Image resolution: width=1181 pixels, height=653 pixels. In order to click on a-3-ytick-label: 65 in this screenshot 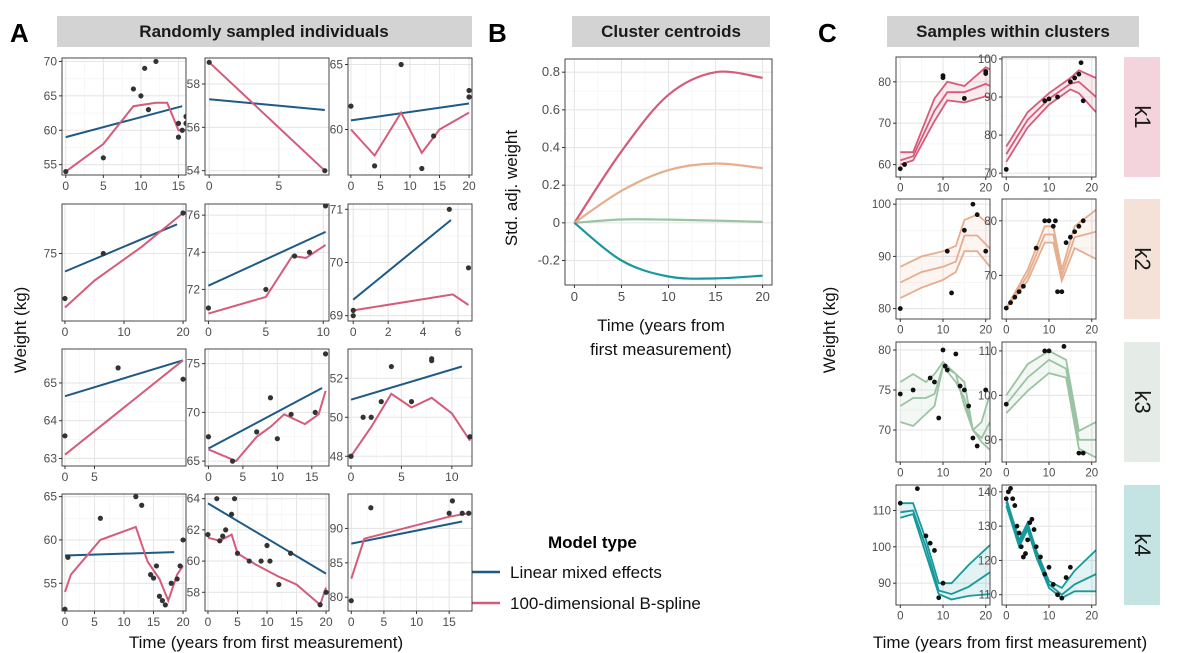, I will do `click(337, 65)`.